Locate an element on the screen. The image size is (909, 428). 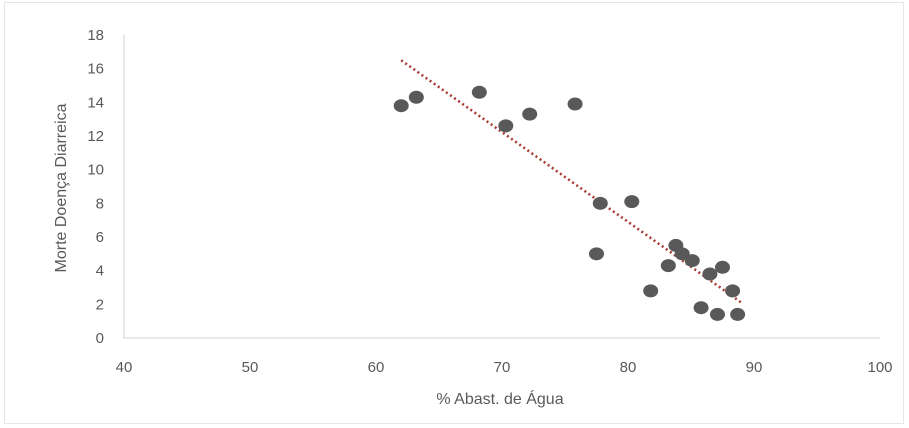
y-tick-label: 18 is located at coordinates (95, 35).